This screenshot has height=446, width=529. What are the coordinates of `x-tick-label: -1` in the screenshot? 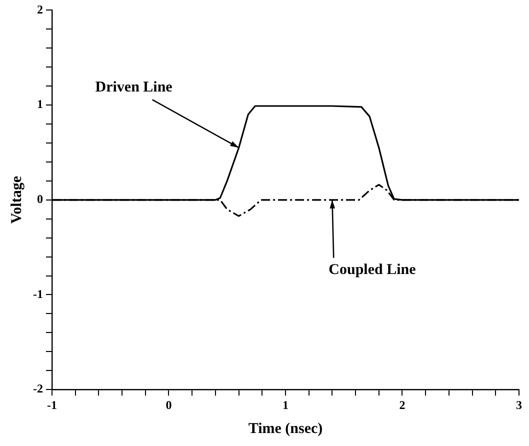 It's located at (51, 405).